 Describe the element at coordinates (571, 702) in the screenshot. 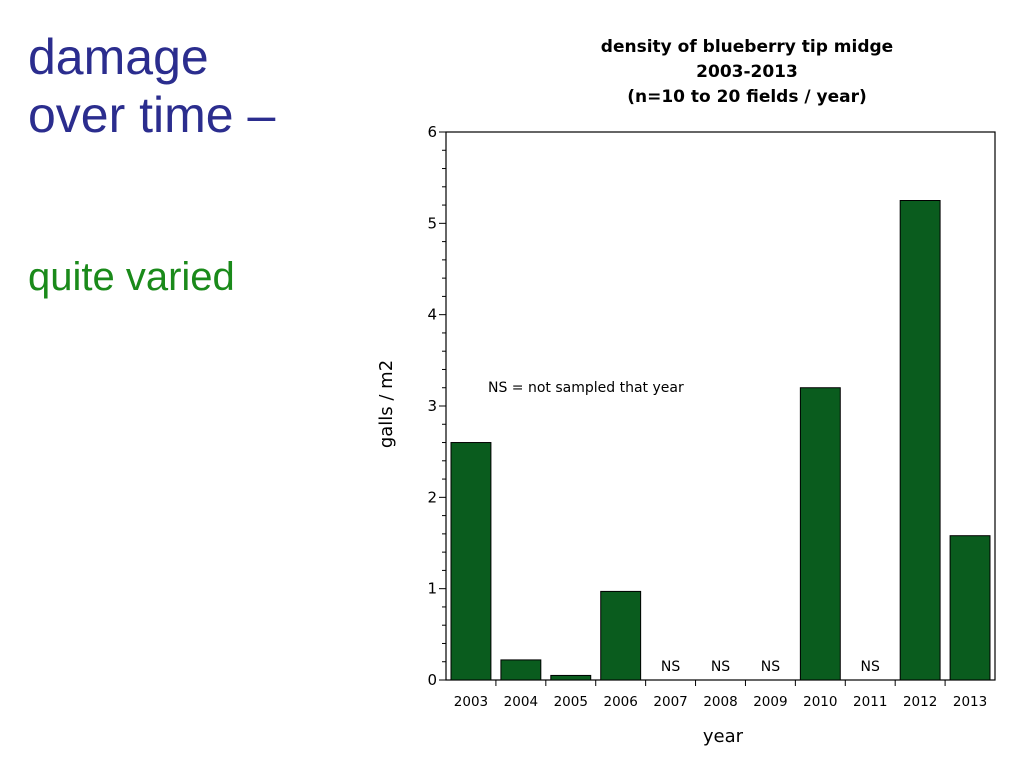

I see `x-tick-label: 2005` at that location.